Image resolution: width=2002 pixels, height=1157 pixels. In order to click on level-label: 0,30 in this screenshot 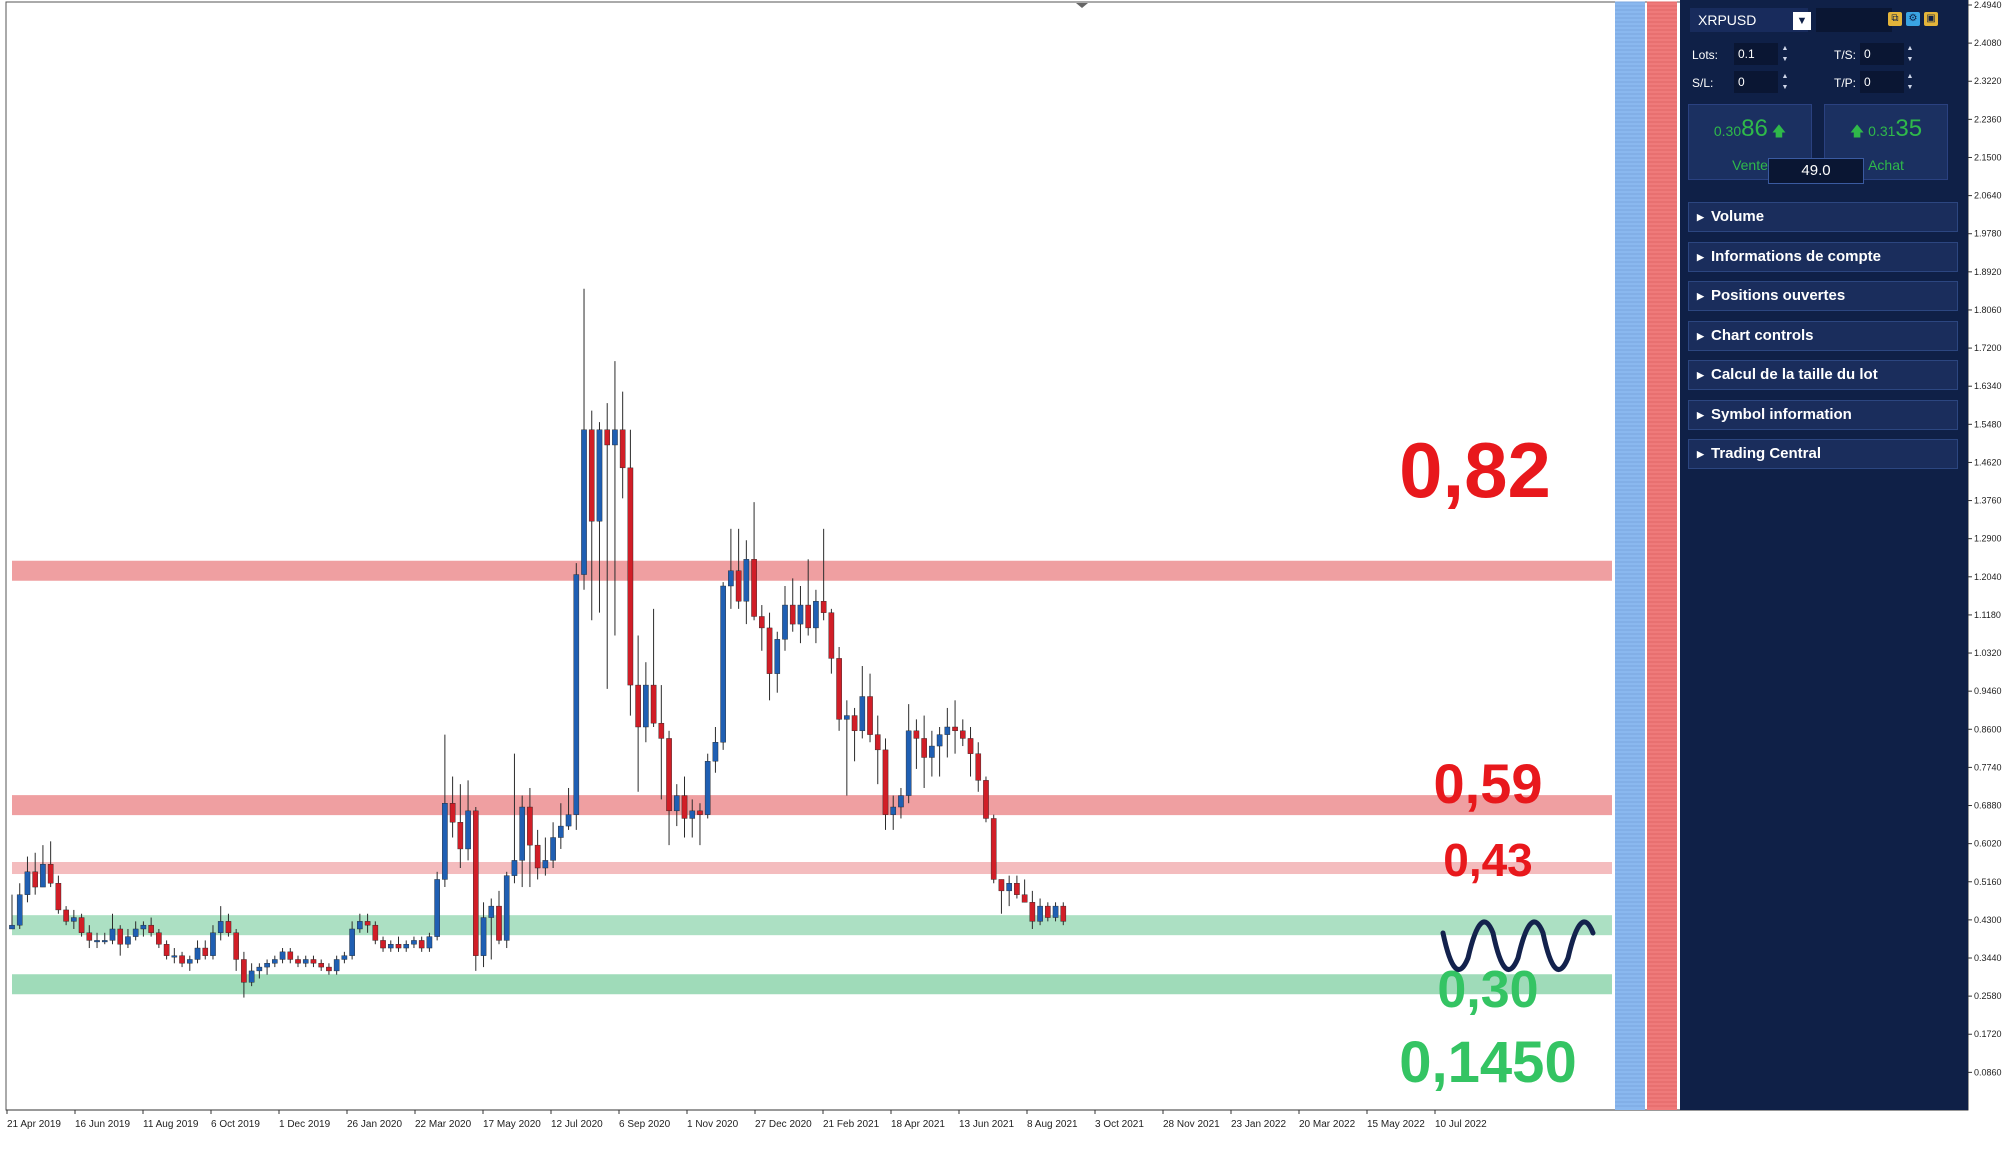, I will do `click(1487, 990)`.